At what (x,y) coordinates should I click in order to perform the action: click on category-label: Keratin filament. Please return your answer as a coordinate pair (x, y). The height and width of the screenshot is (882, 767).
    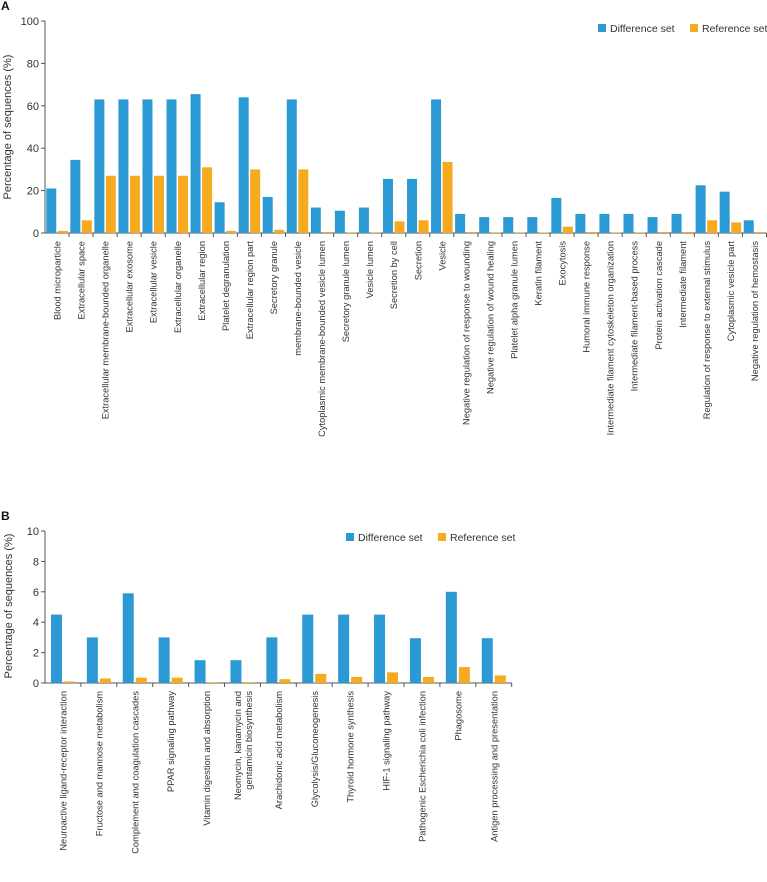
    Looking at the image, I should click on (539, 273).